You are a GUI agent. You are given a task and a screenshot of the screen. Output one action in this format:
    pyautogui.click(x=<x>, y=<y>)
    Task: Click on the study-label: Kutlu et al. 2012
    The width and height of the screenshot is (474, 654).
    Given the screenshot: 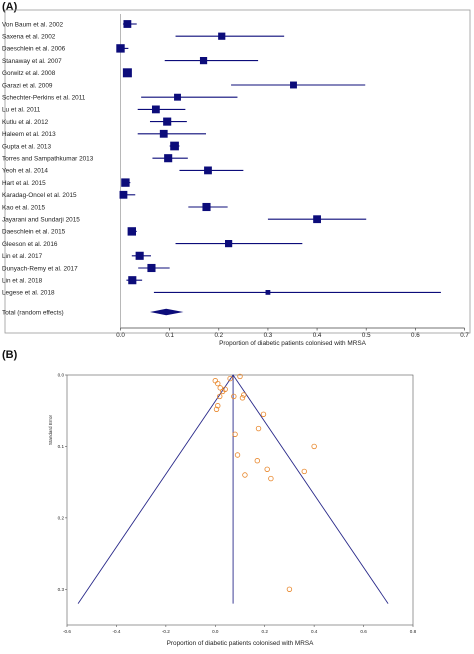 What is the action you would take?
    pyautogui.click(x=25, y=122)
    